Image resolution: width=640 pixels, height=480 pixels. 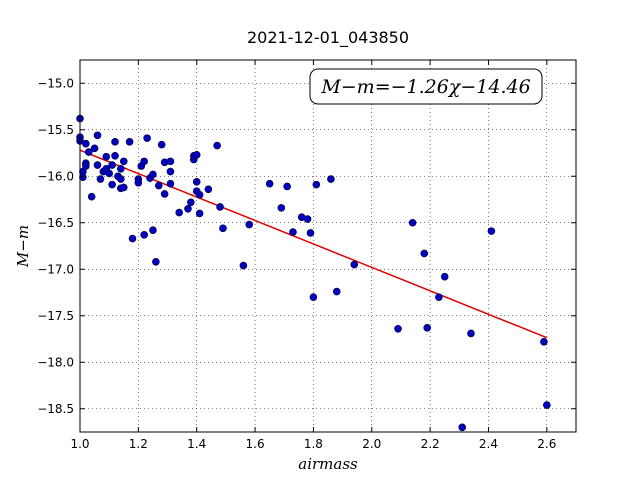 I want to click on x-tick-label: 1.8, so click(x=313, y=444).